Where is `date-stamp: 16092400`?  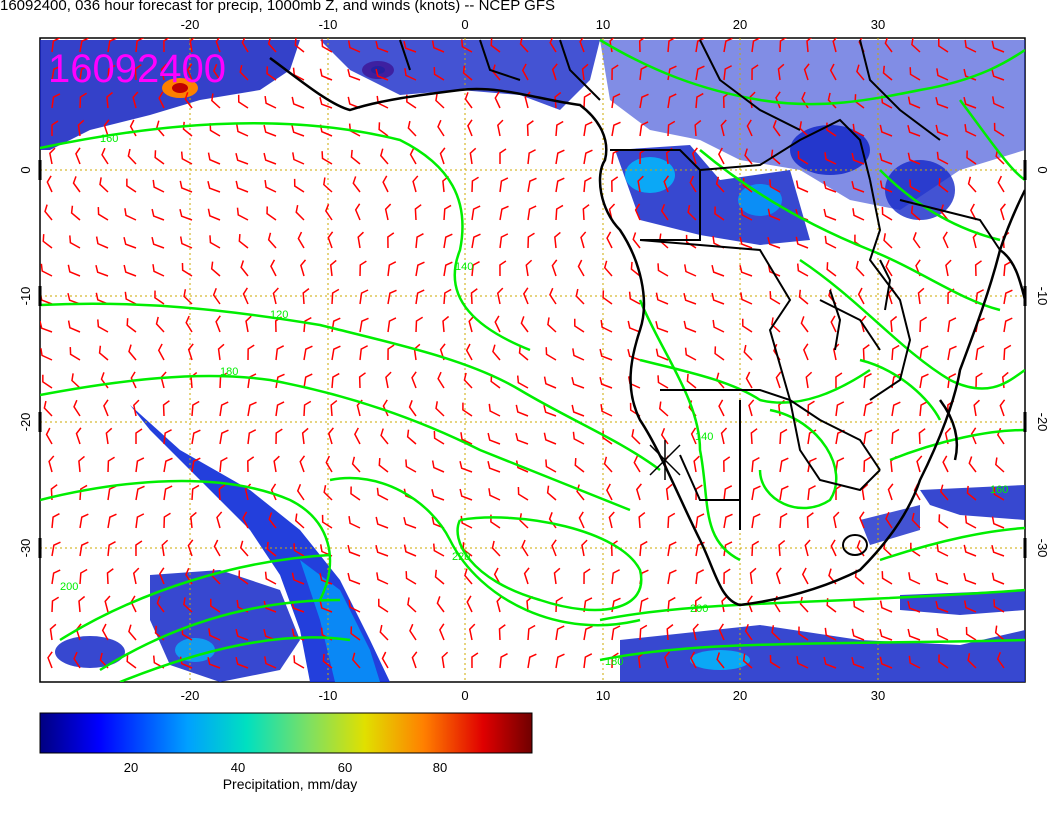 date-stamp: 16092400 is located at coordinates (137, 69).